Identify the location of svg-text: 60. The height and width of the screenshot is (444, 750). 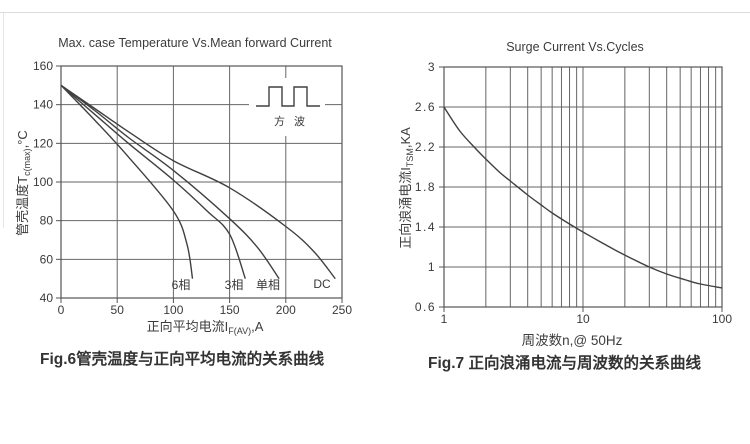
(47, 259).